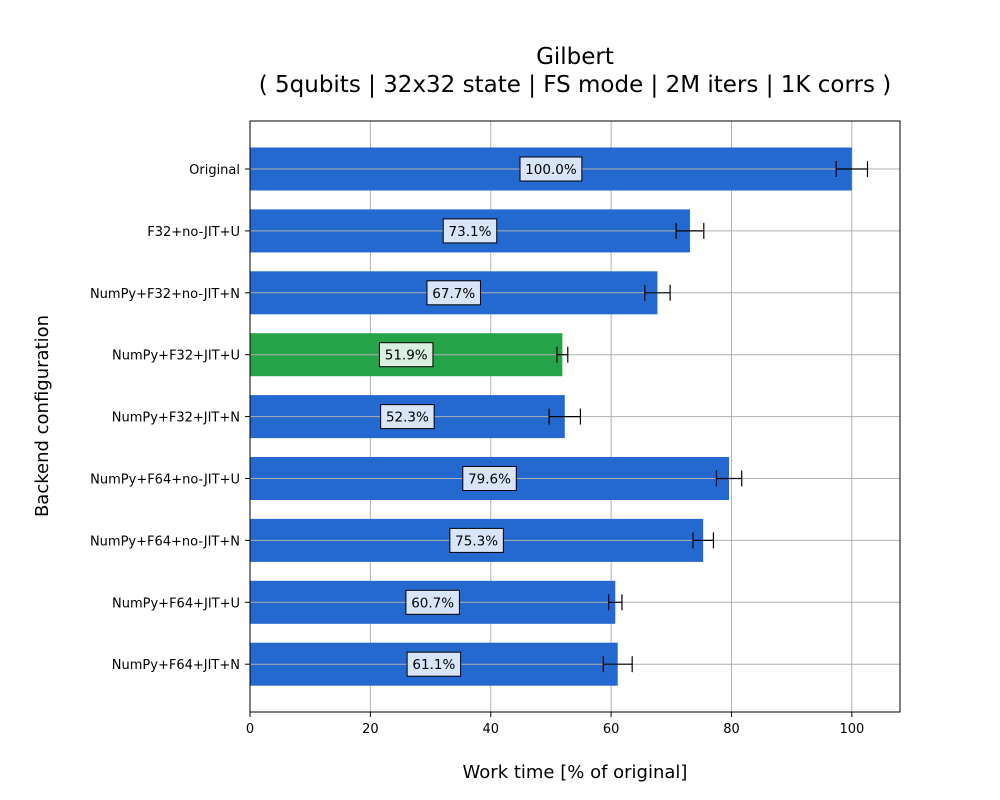  I want to click on y-tick-label: NumPy+F32+no-JIT+N, so click(165, 294).